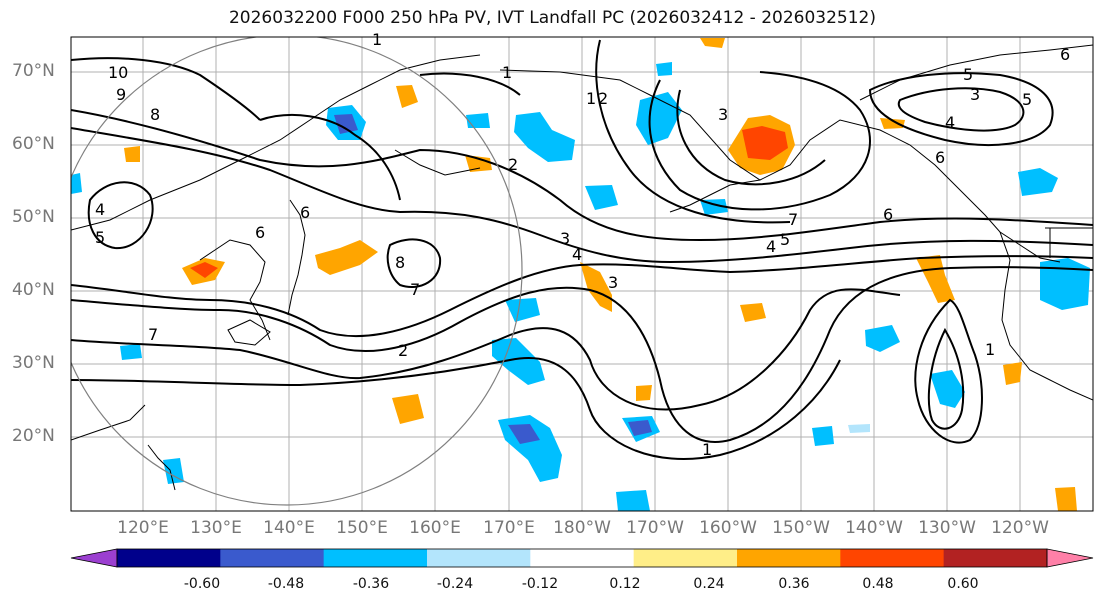 Image resolution: width=1105 pixels, height=604 pixels. I want to click on lat-label: 20°N, so click(33, 436).